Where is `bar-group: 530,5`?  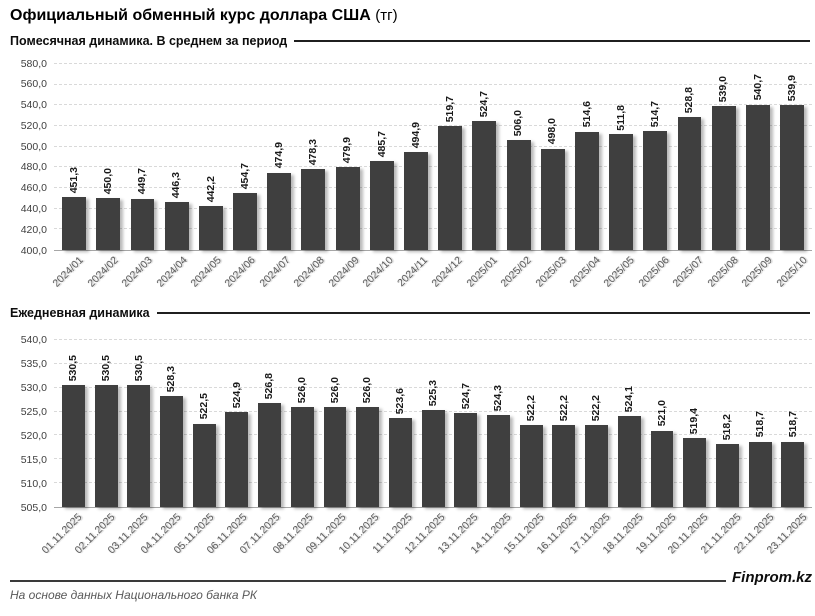
bar-group: 530,5 is located at coordinates (138, 423).